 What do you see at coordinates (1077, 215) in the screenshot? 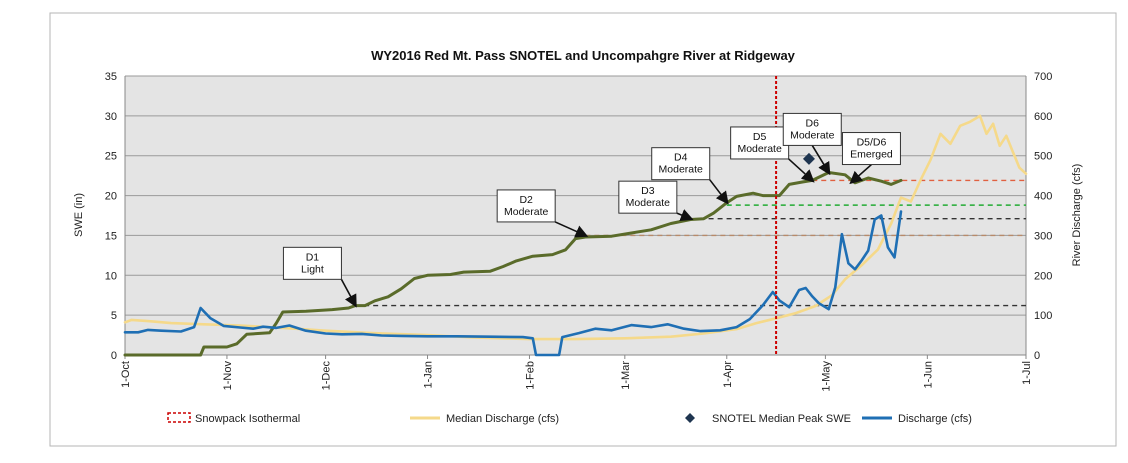
I see `y-axis-right-title: River Discharge (cfs)` at bounding box center [1077, 215].